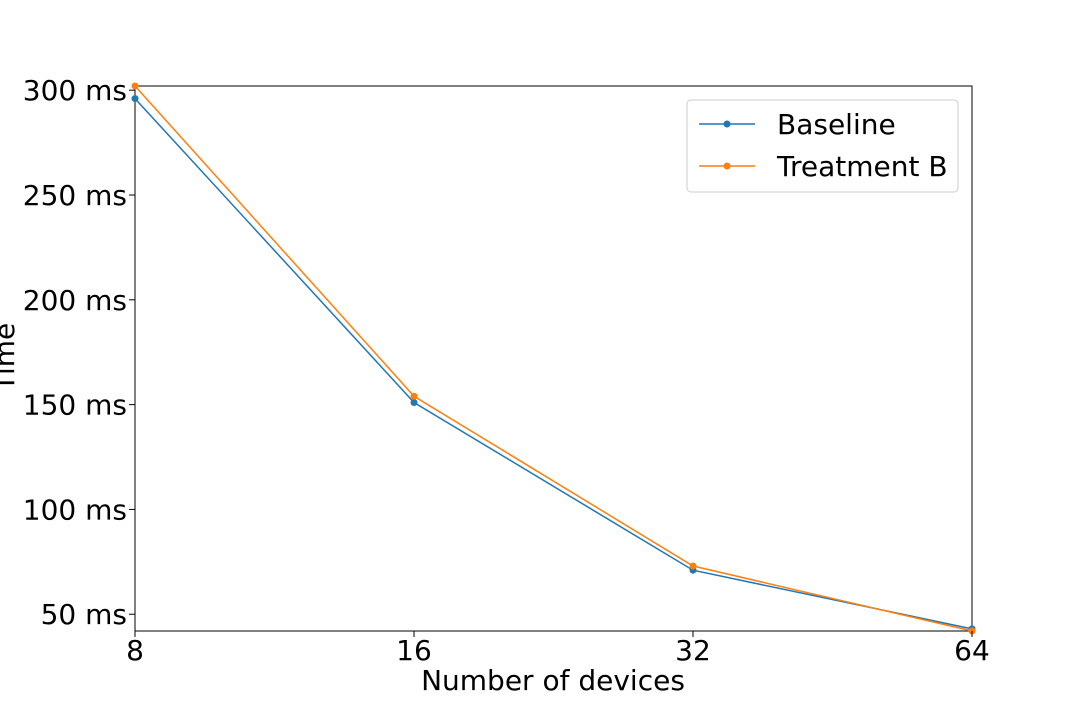 The width and height of the screenshot is (1080, 724). What do you see at coordinates (75, 405) in the screenshot?
I see `y-tick-label: 150 ms` at bounding box center [75, 405].